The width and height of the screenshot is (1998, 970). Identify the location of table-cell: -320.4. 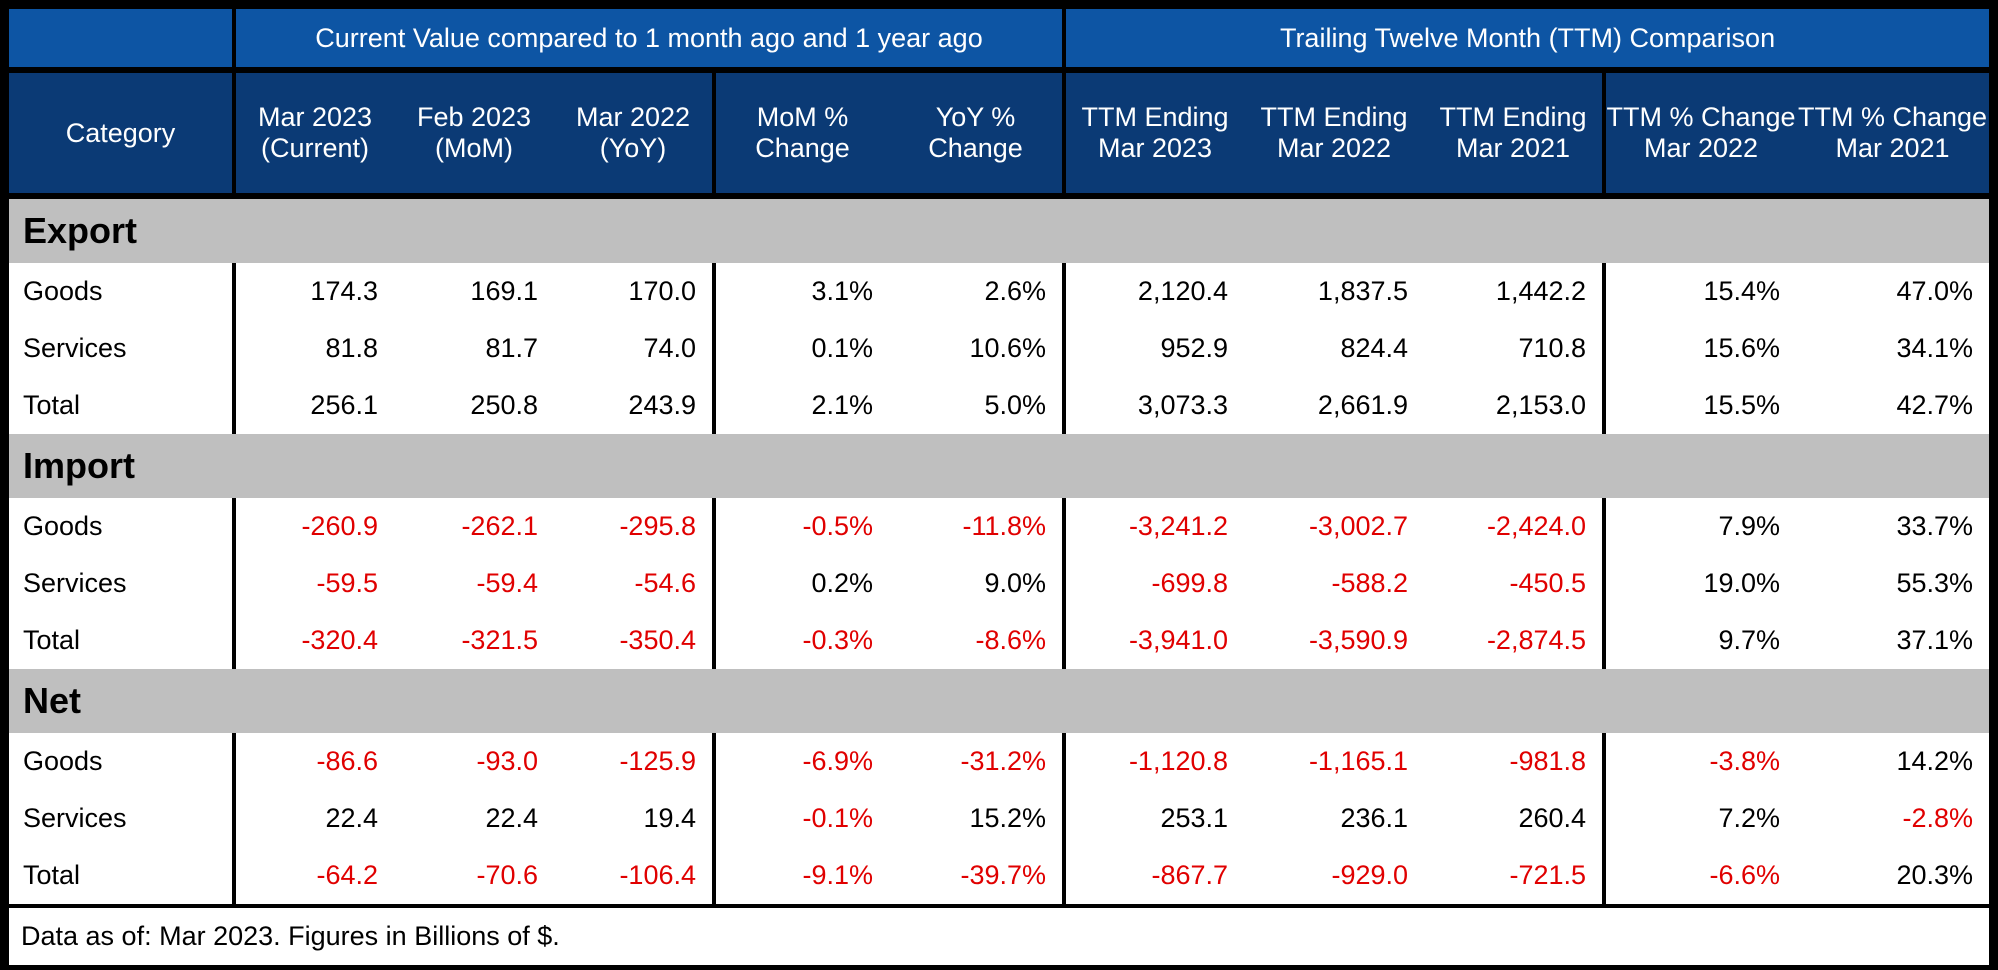
(313, 640).